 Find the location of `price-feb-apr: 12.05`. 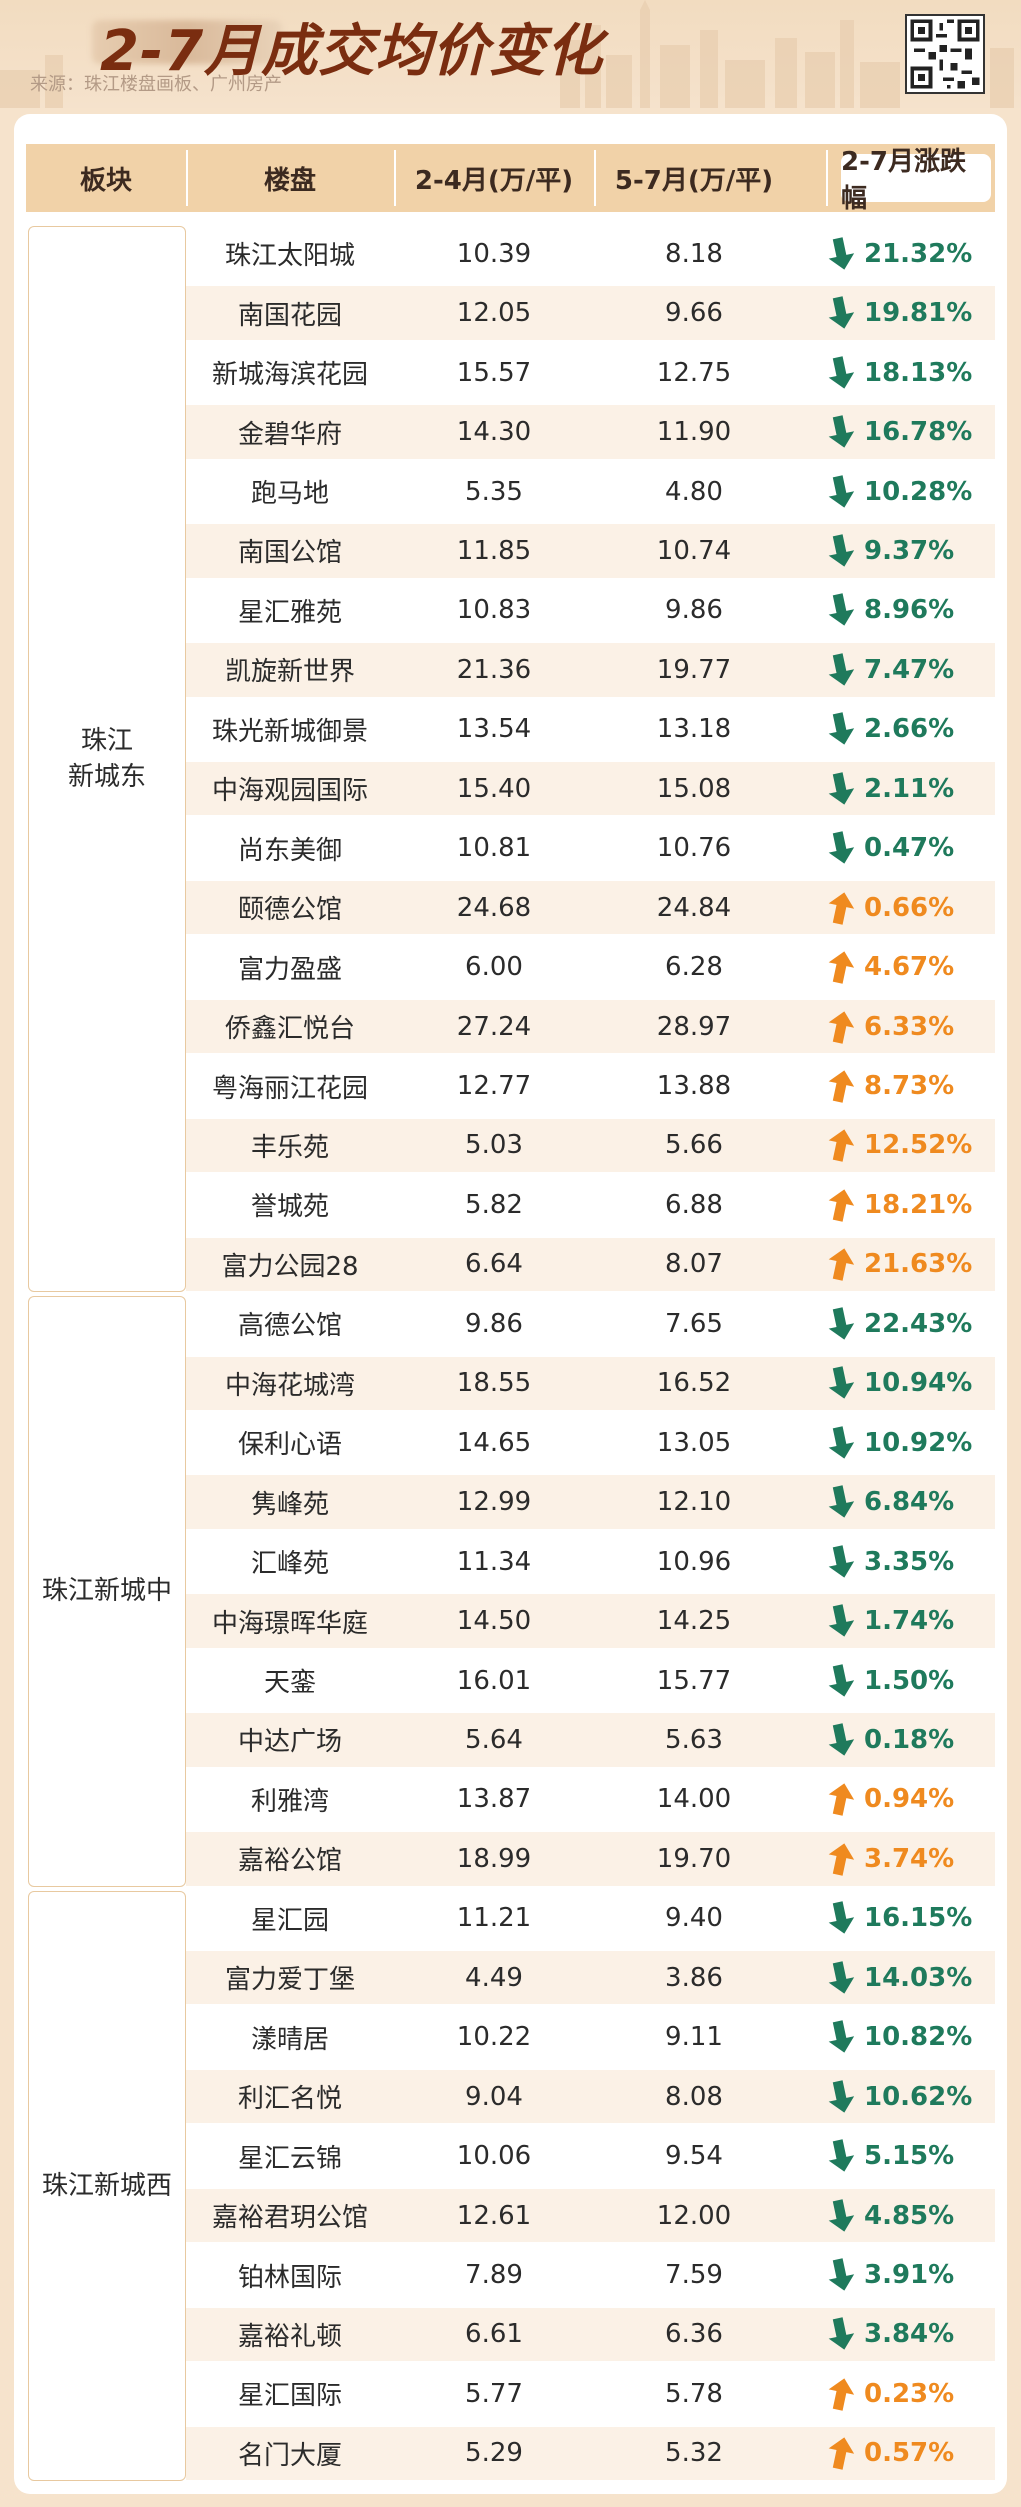

price-feb-apr: 12.05 is located at coordinates (494, 313).